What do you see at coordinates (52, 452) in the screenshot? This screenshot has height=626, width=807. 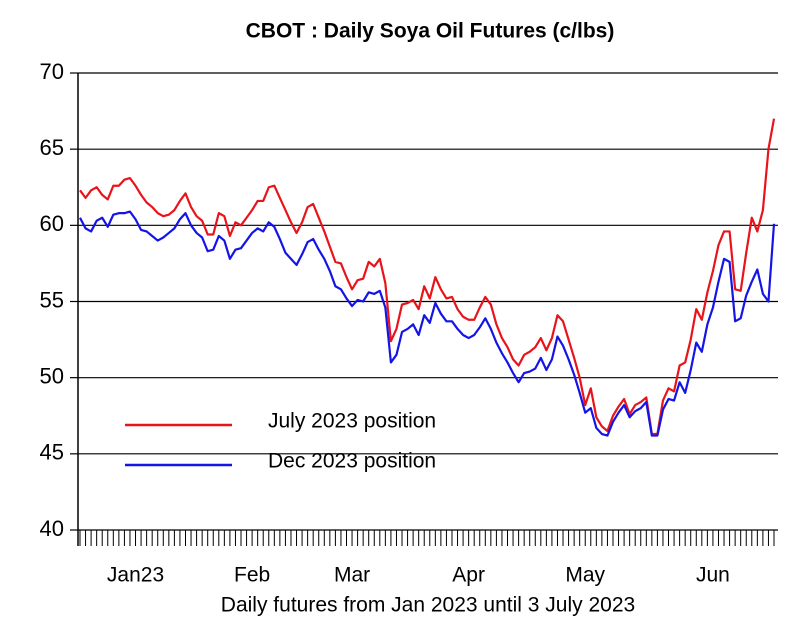 I see `y-tick-label: 45` at bounding box center [52, 452].